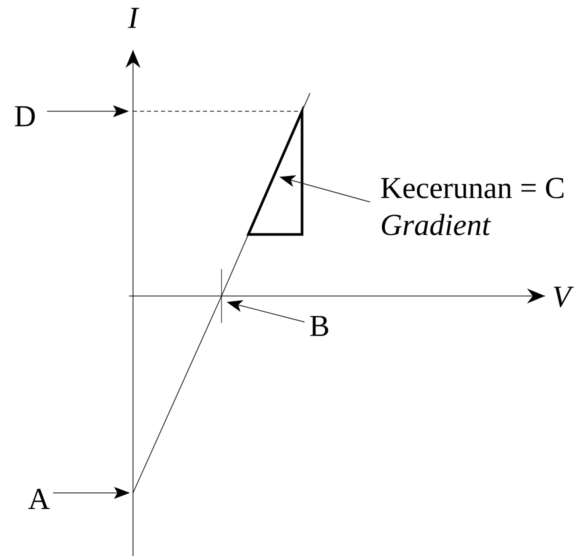  What do you see at coordinates (436, 225) in the screenshot?
I see `text: Gradient` at bounding box center [436, 225].